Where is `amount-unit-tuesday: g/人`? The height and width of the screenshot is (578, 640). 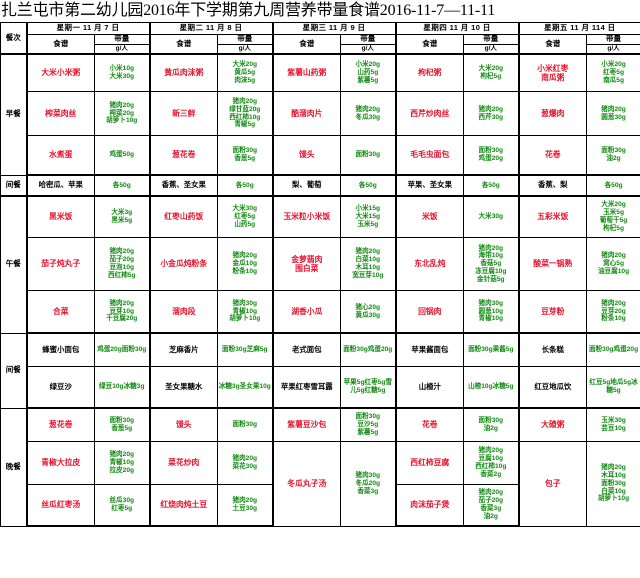 amount-unit-tuesday: g/人 is located at coordinates (245, 49).